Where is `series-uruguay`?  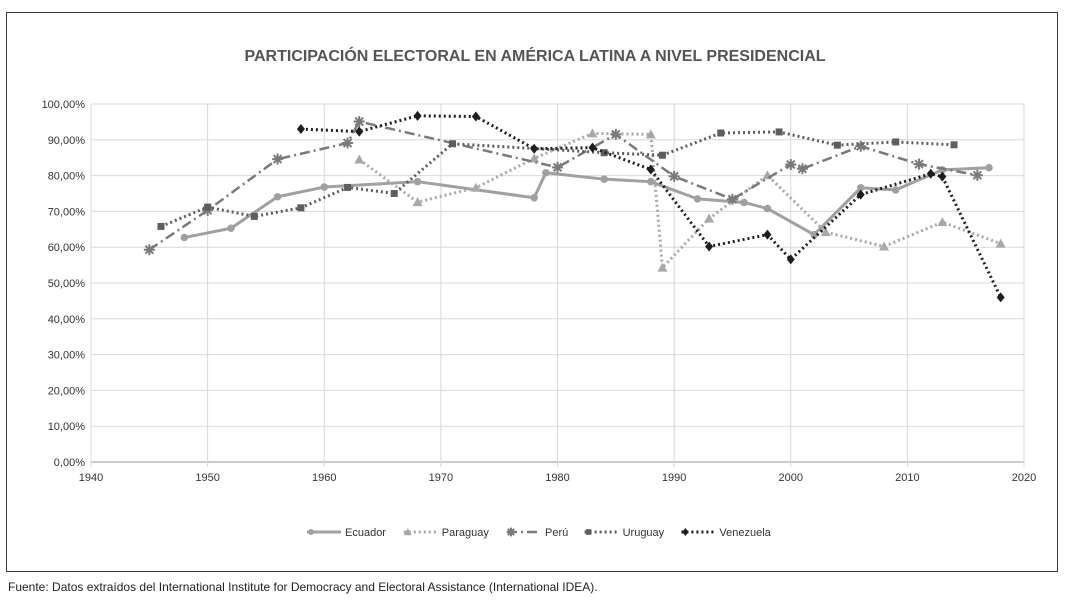 series-uruguay is located at coordinates (557, 179).